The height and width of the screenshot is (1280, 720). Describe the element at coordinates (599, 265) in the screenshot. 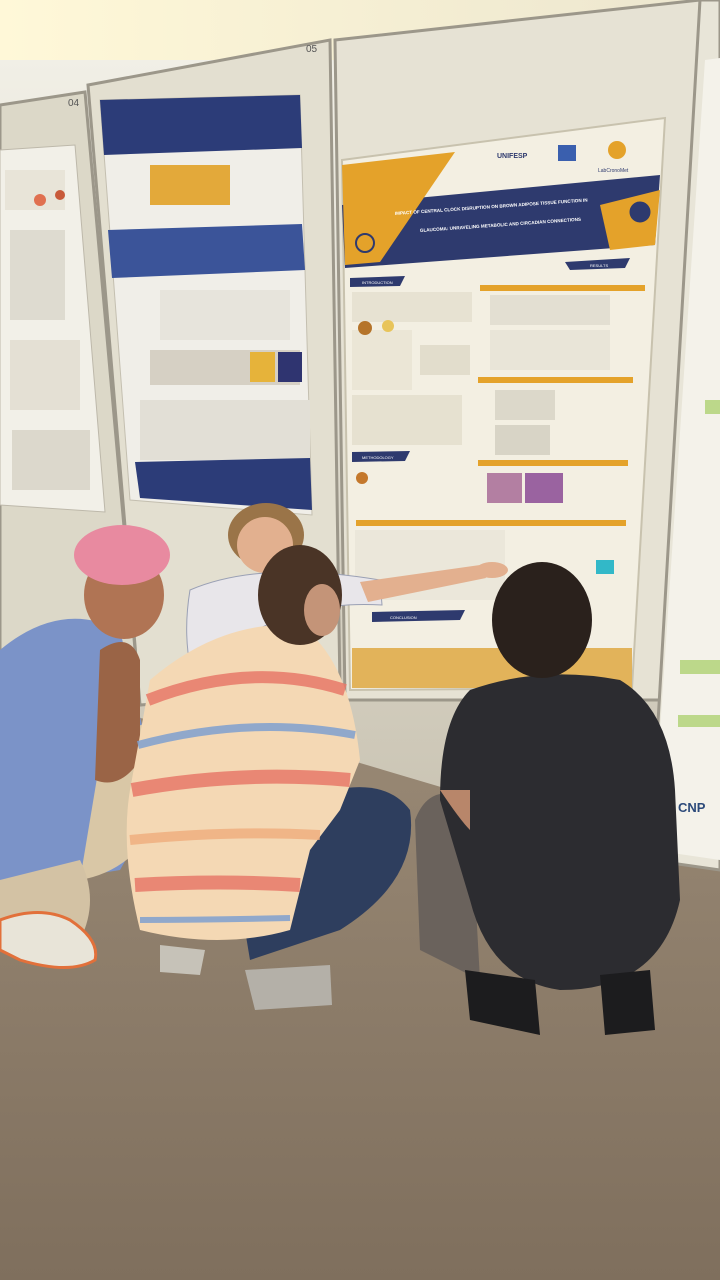

I see `section-results: RESULTS` at that location.